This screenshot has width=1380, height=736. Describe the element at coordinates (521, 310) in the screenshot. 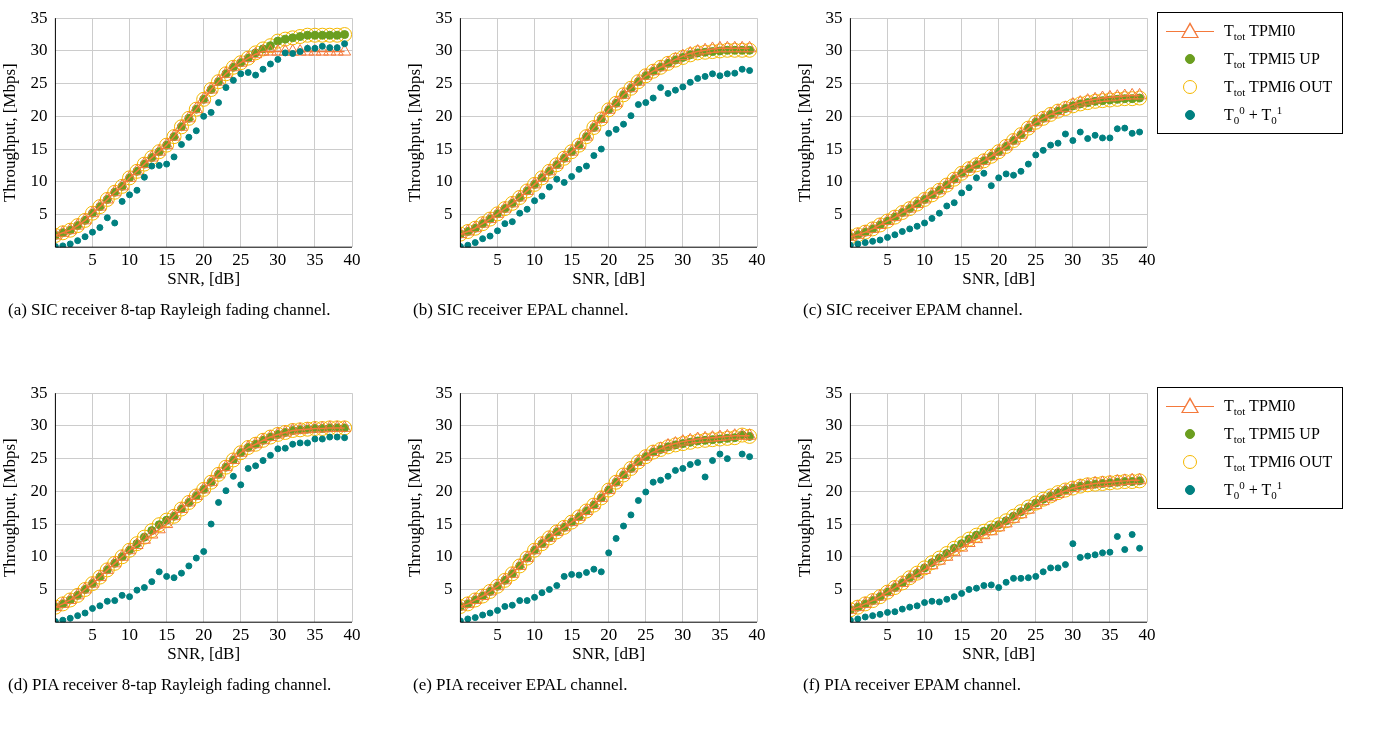

I see `text: (b) SIC receiver EPAL channel.` at that location.